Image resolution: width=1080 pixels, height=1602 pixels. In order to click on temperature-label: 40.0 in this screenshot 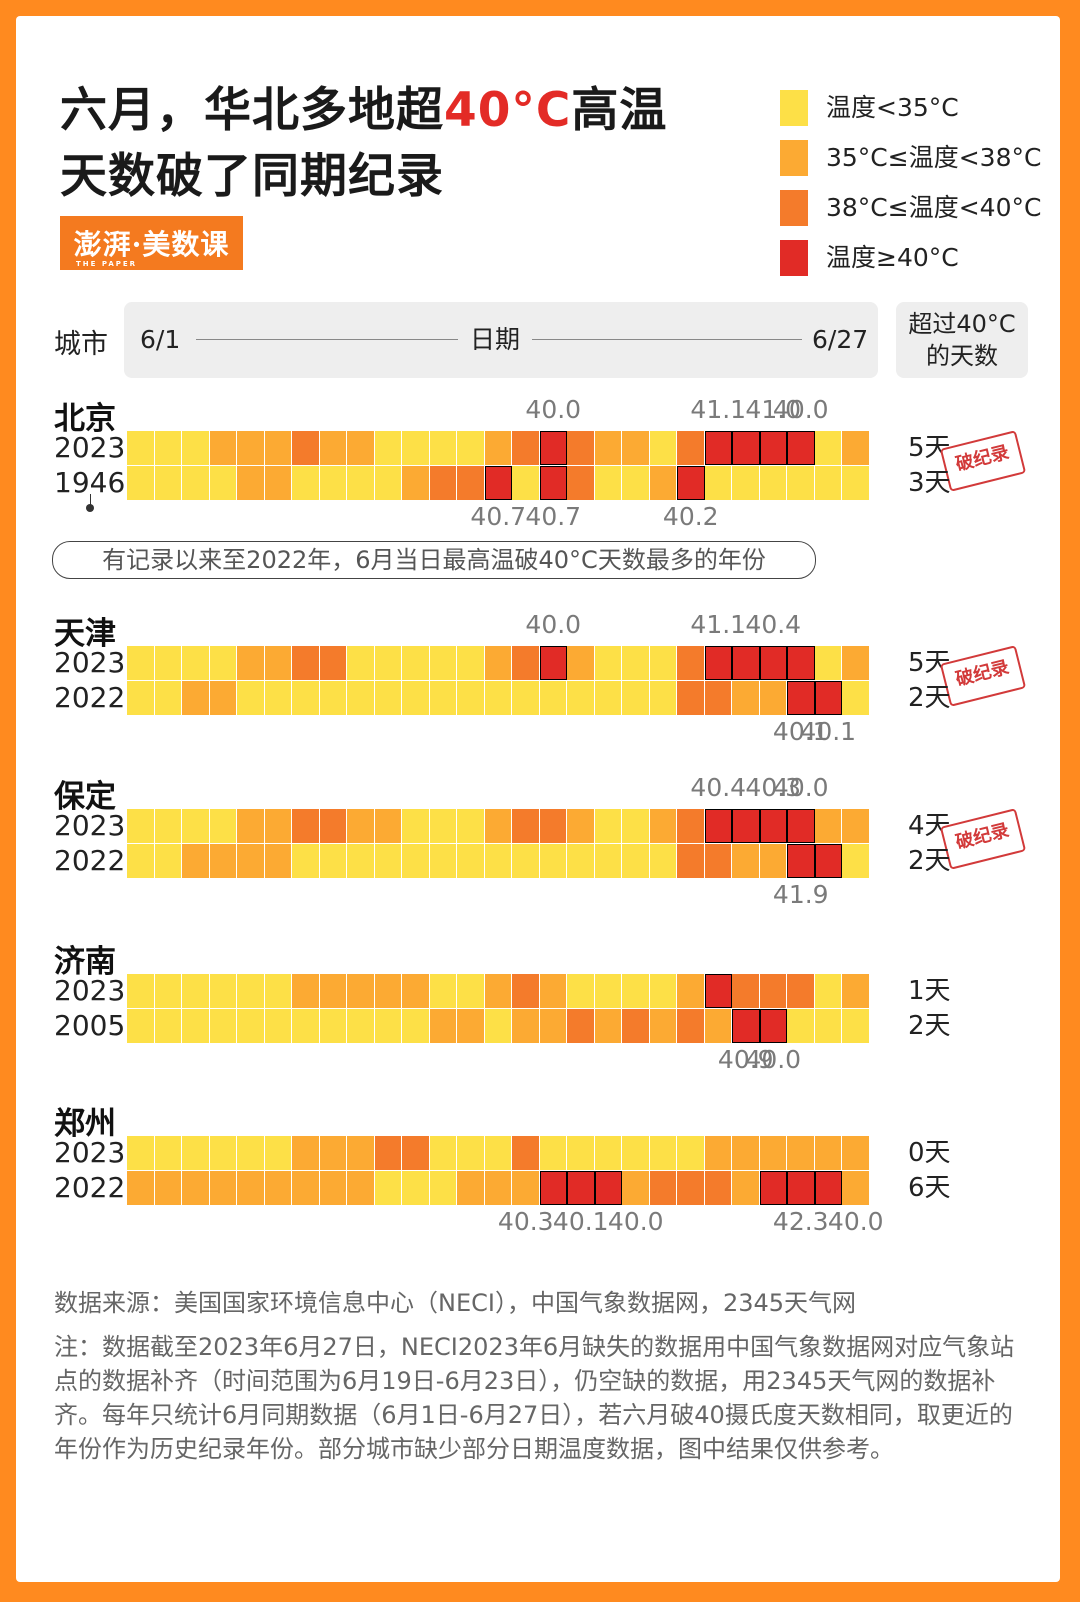, I will do `click(855, 1221)`.